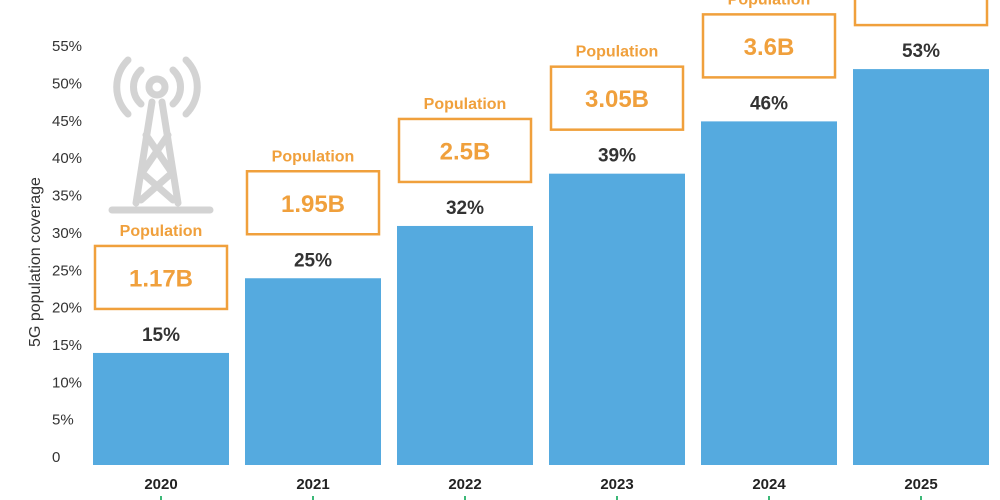  What do you see at coordinates (63, 420) in the screenshot?
I see `y-tick-label: 5%` at bounding box center [63, 420].